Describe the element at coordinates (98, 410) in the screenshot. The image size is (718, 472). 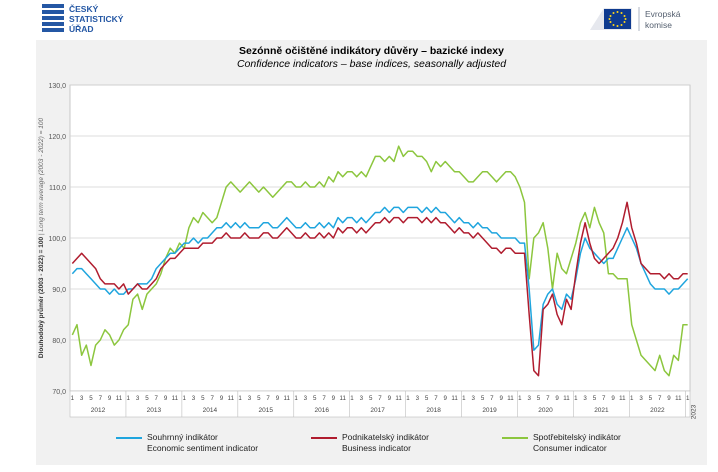
I see `x-year-label: 2012` at that location.